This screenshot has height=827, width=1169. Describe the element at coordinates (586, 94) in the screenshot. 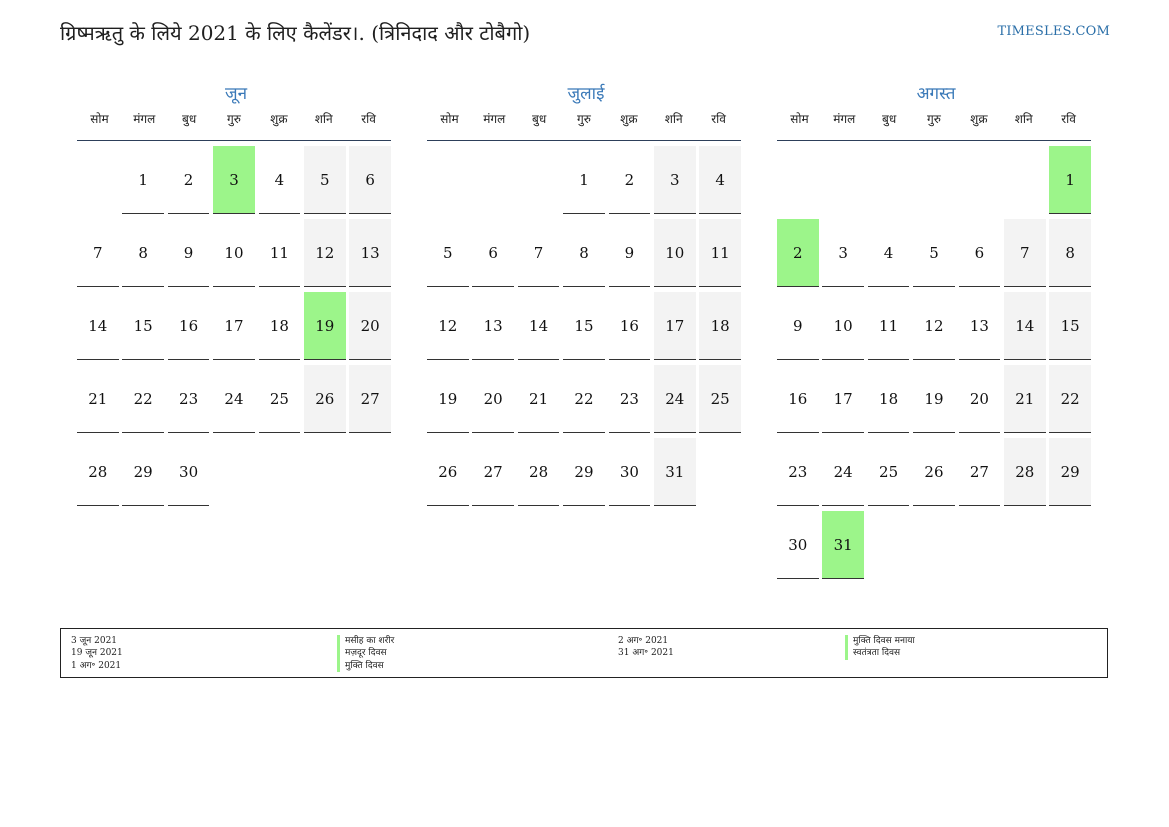

I see `month-title: जुलाई` at that location.